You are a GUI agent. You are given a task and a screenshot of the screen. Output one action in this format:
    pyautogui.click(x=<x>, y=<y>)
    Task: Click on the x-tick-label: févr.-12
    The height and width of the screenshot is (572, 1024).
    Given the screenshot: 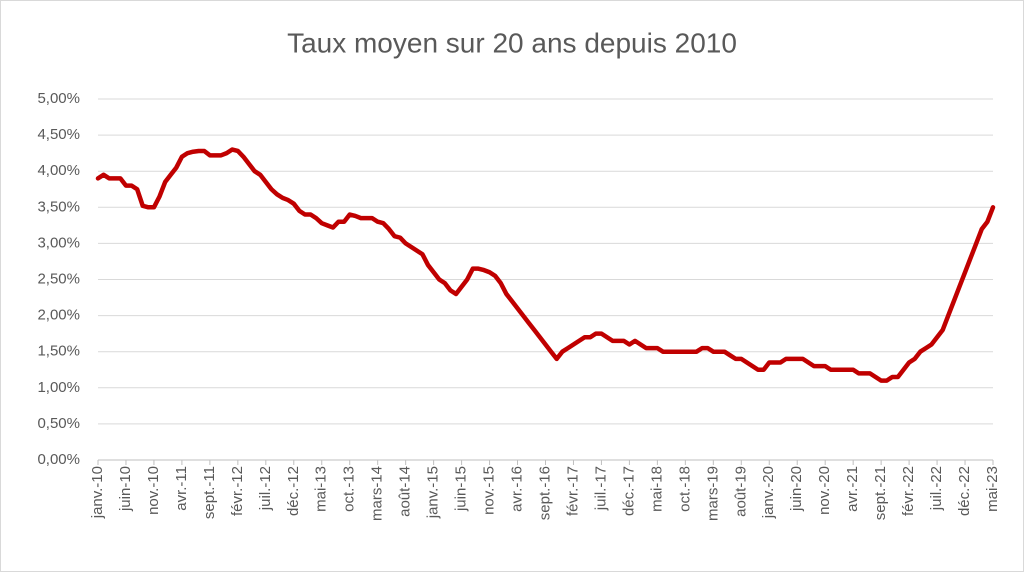 What is the action you would take?
    pyautogui.click(x=237, y=491)
    